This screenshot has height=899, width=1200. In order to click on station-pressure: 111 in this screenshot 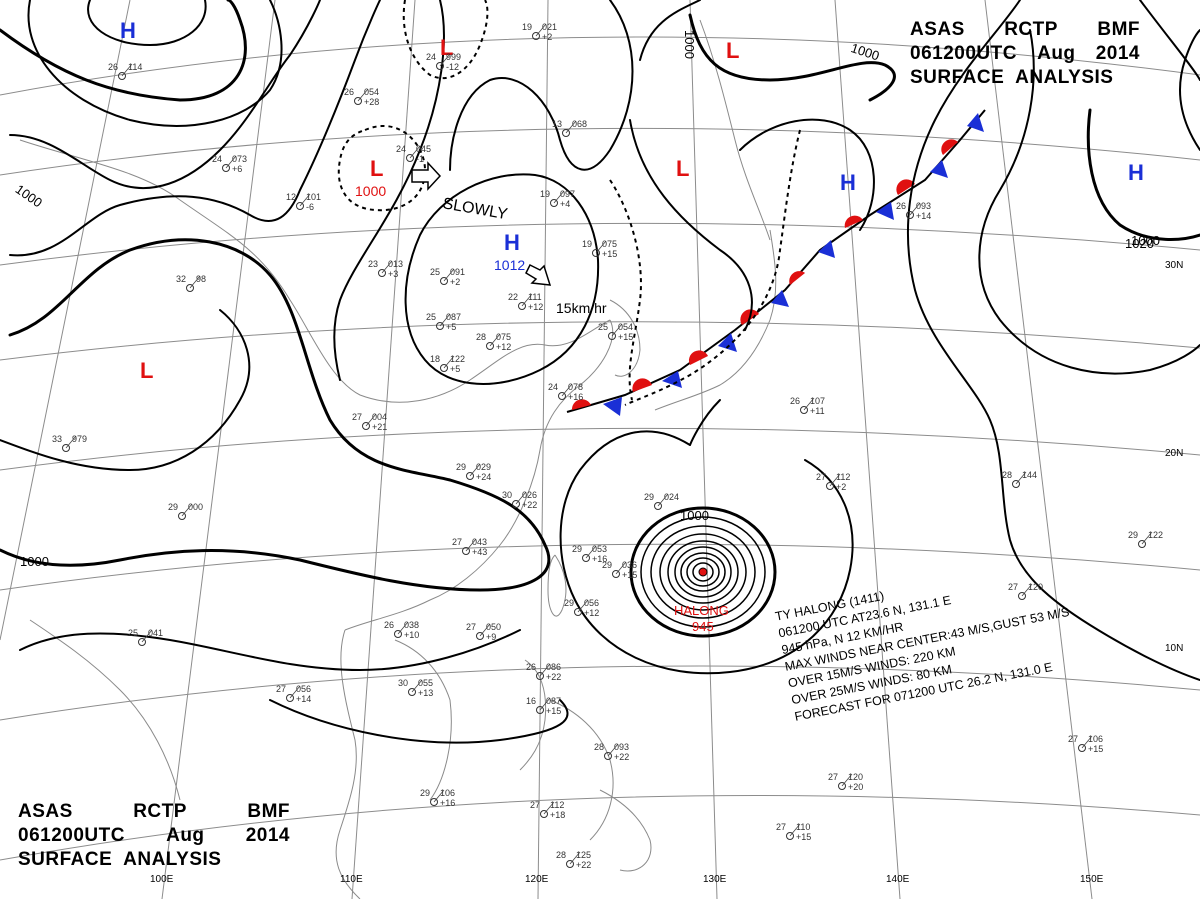, I will do `click(535, 297)`.